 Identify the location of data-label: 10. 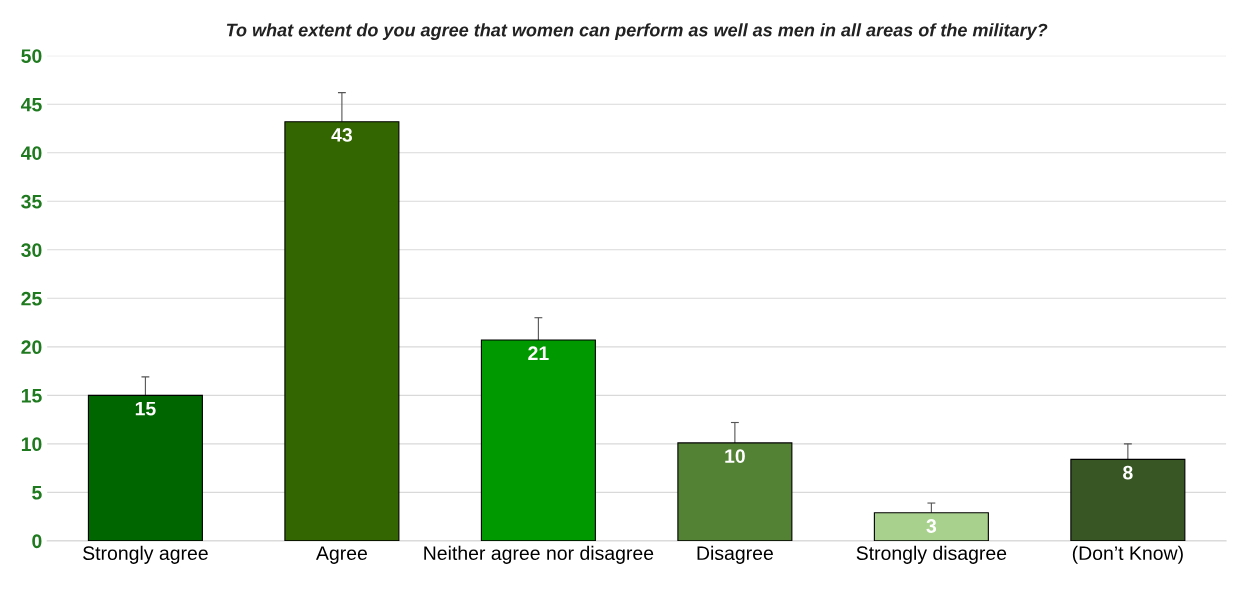
(735, 456).